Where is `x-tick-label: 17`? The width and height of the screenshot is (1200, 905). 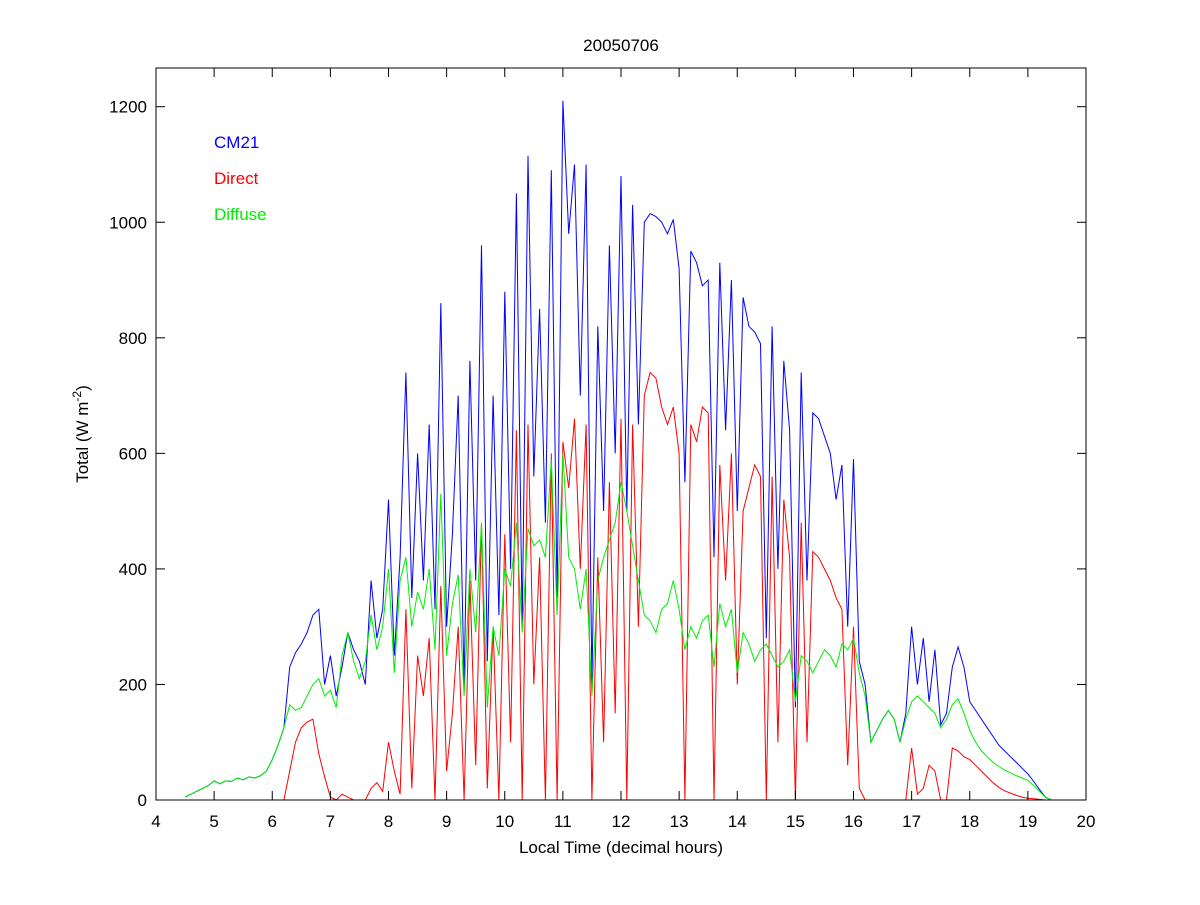
x-tick-label: 17 is located at coordinates (911, 821).